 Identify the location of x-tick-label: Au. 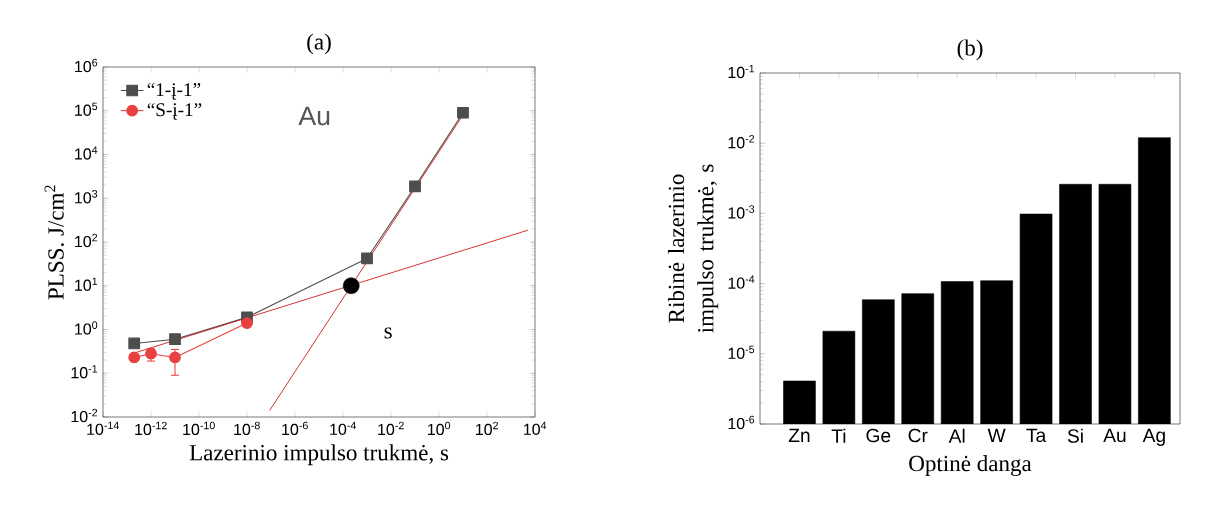
(1114, 435).